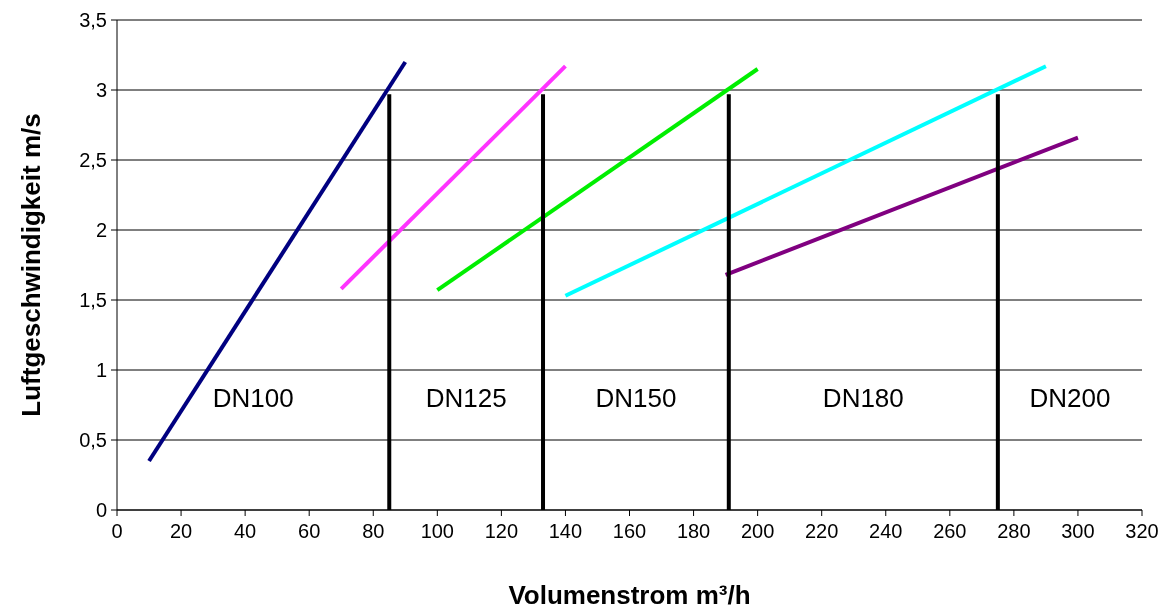  What do you see at coordinates (629, 595) in the screenshot?
I see `x-axis-title: Volumenstrom m³/h` at bounding box center [629, 595].